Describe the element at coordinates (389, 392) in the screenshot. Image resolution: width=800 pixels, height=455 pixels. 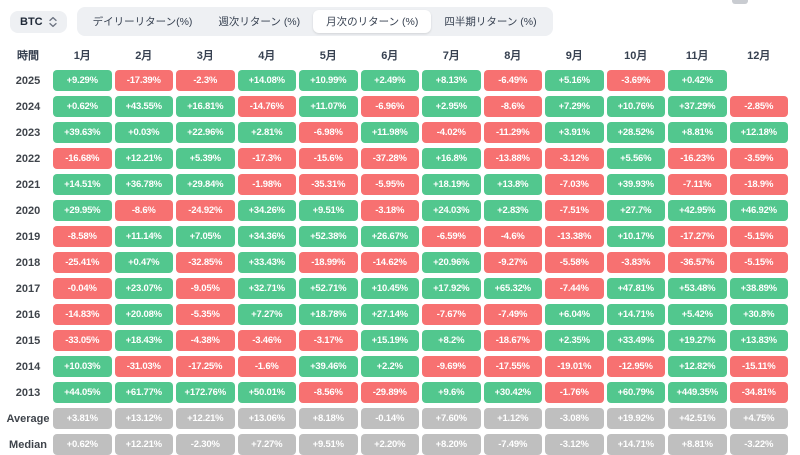
I see `return-cell: -29.89%` at that location.